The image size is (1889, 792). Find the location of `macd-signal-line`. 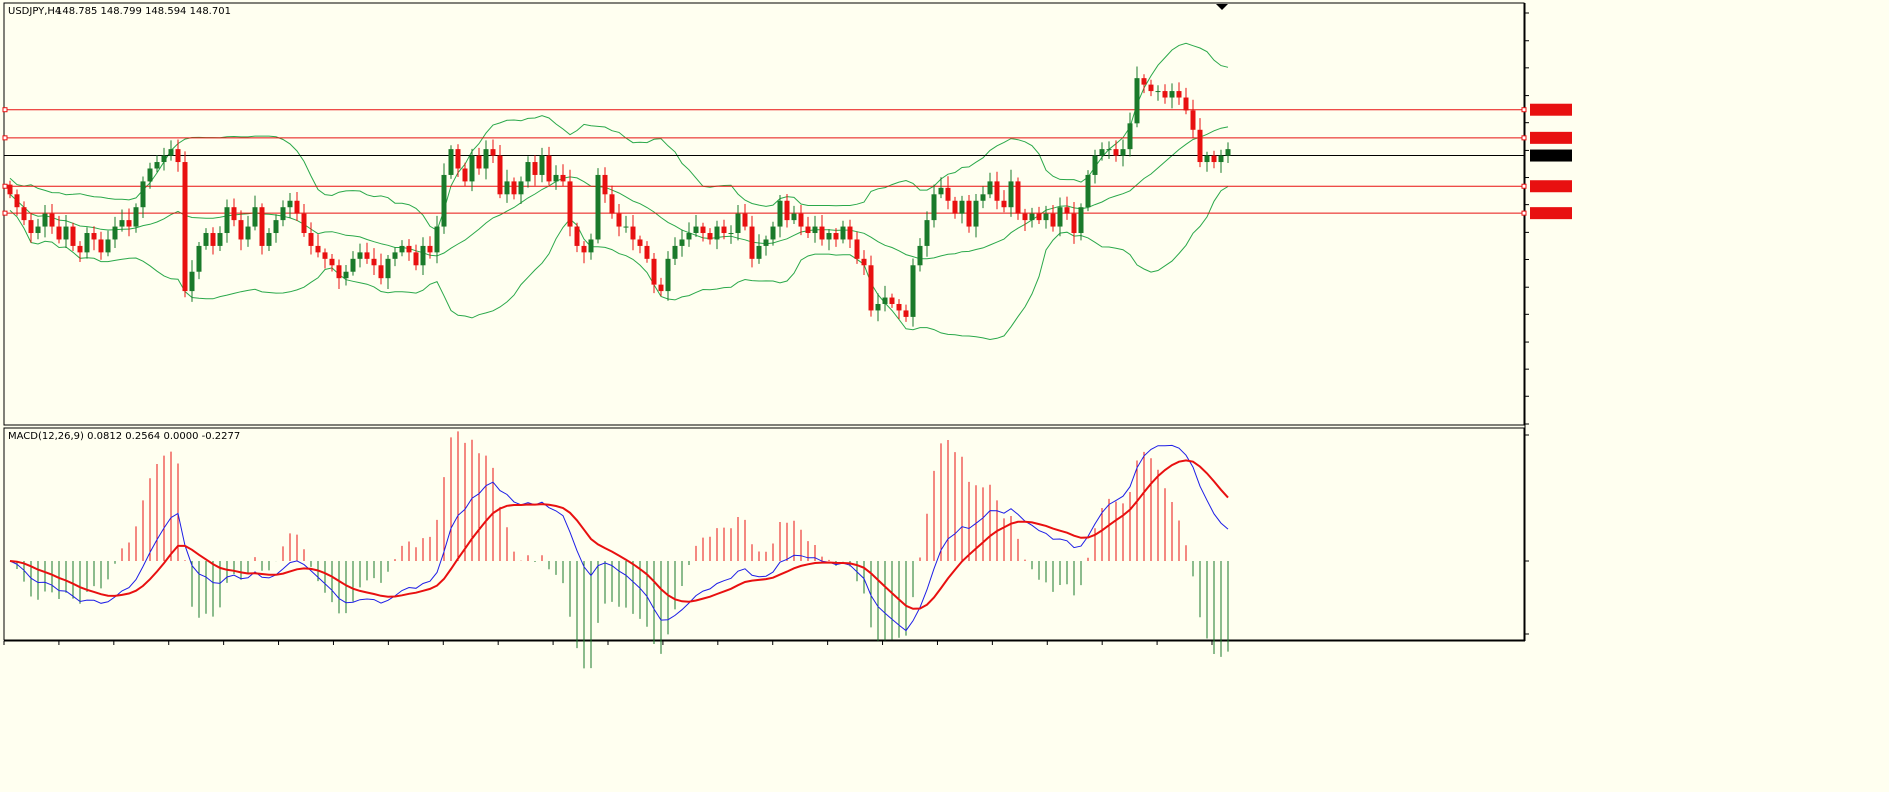

macd-signal-line is located at coordinates (619, 534).